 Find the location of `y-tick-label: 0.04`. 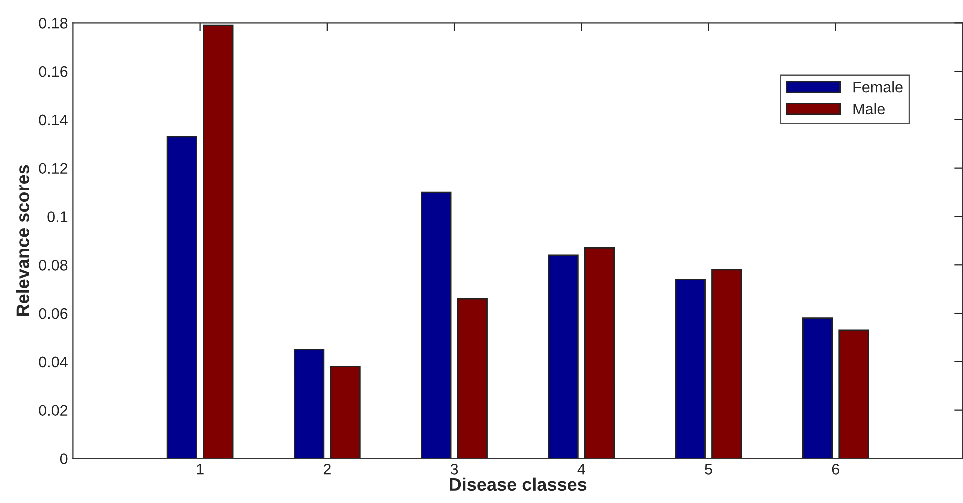

y-tick-label: 0.04 is located at coordinates (53, 362).